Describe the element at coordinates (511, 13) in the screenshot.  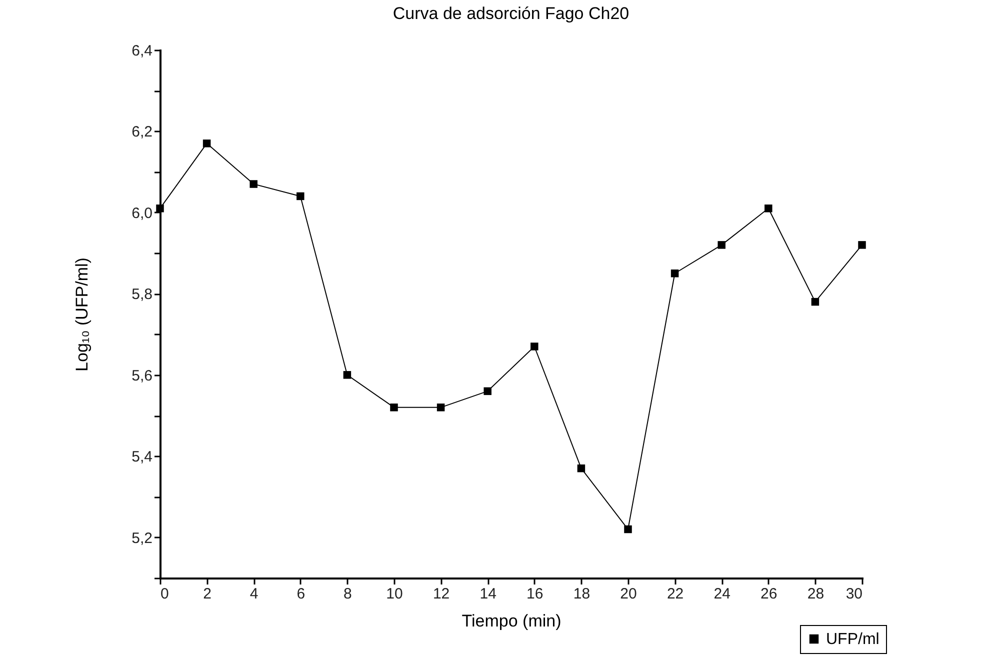
I see `chart-title: Curva de adsorción Fago Ch20` at that location.